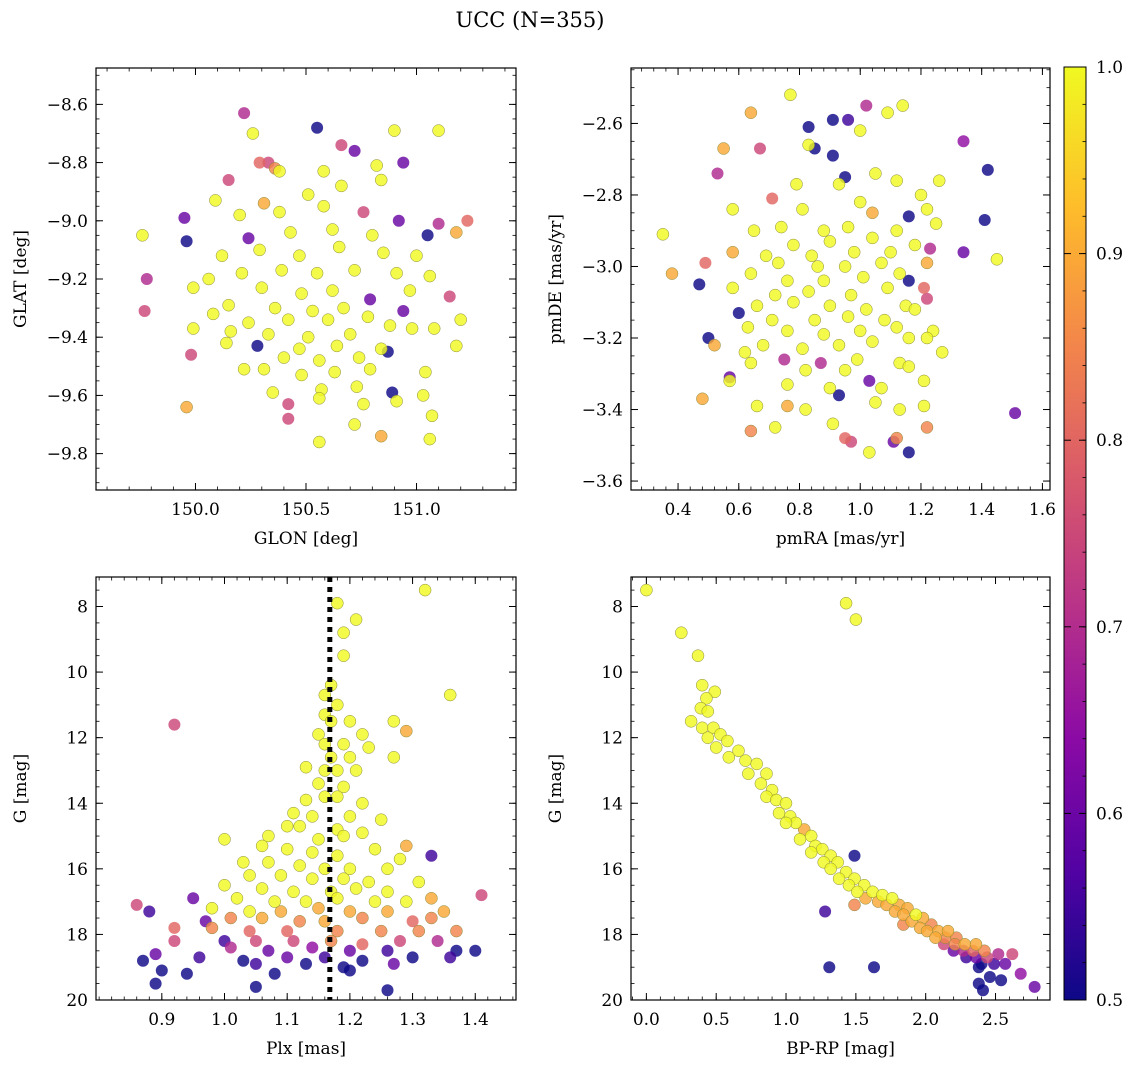 The width and height of the screenshot is (1136, 1067). Describe the element at coordinates (556, 279) in the screenshot. I see `y-axis-label: pmDE [mas/yr]` at that location.